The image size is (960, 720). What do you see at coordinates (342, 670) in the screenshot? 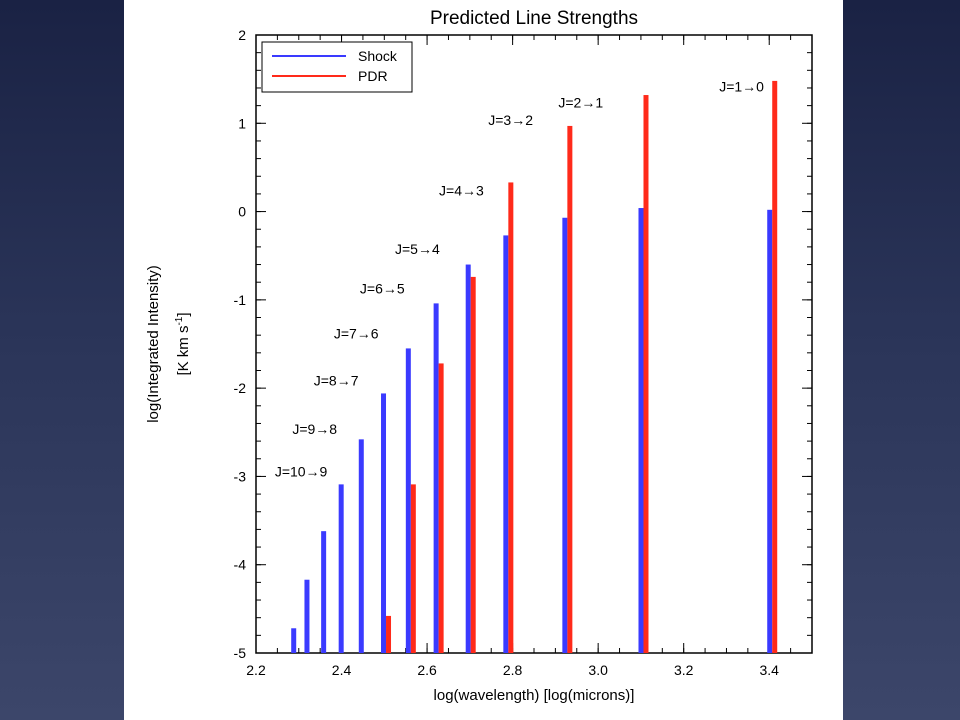
I see `x-tick-label: 2.4` at bounding box center [342, 670].